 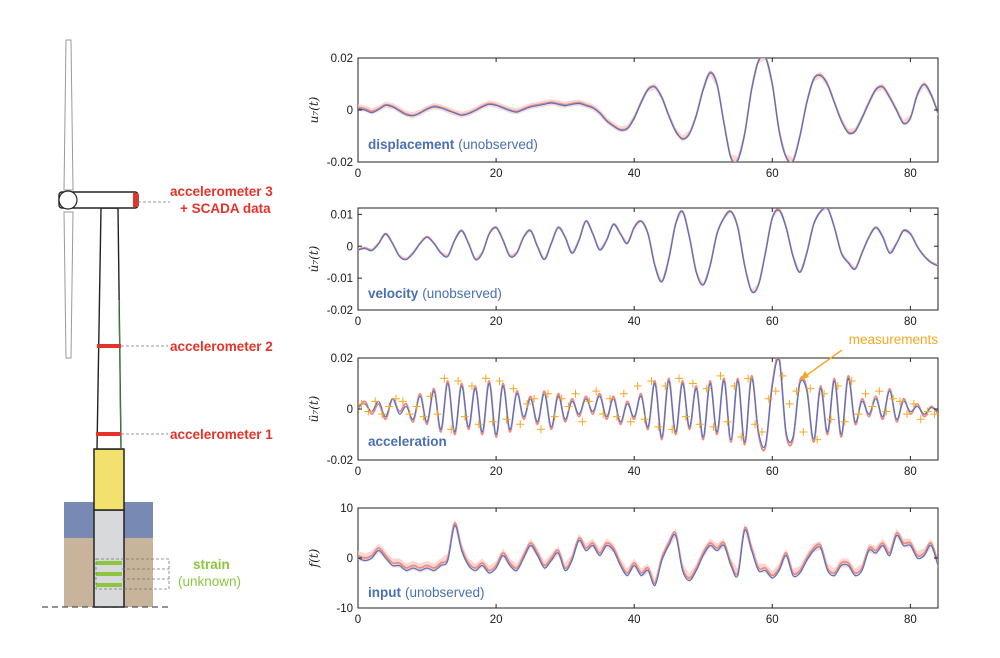 What do you see at coordinates (346, 509) in the screenshot?
I see `y-tick-label: 10` at bounding box center [346, 509].